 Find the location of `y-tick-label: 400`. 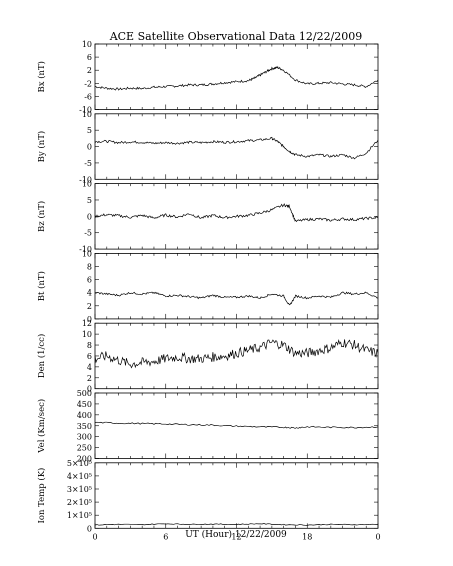

y-tick-label: 400 is located at coordinates (84, 415).